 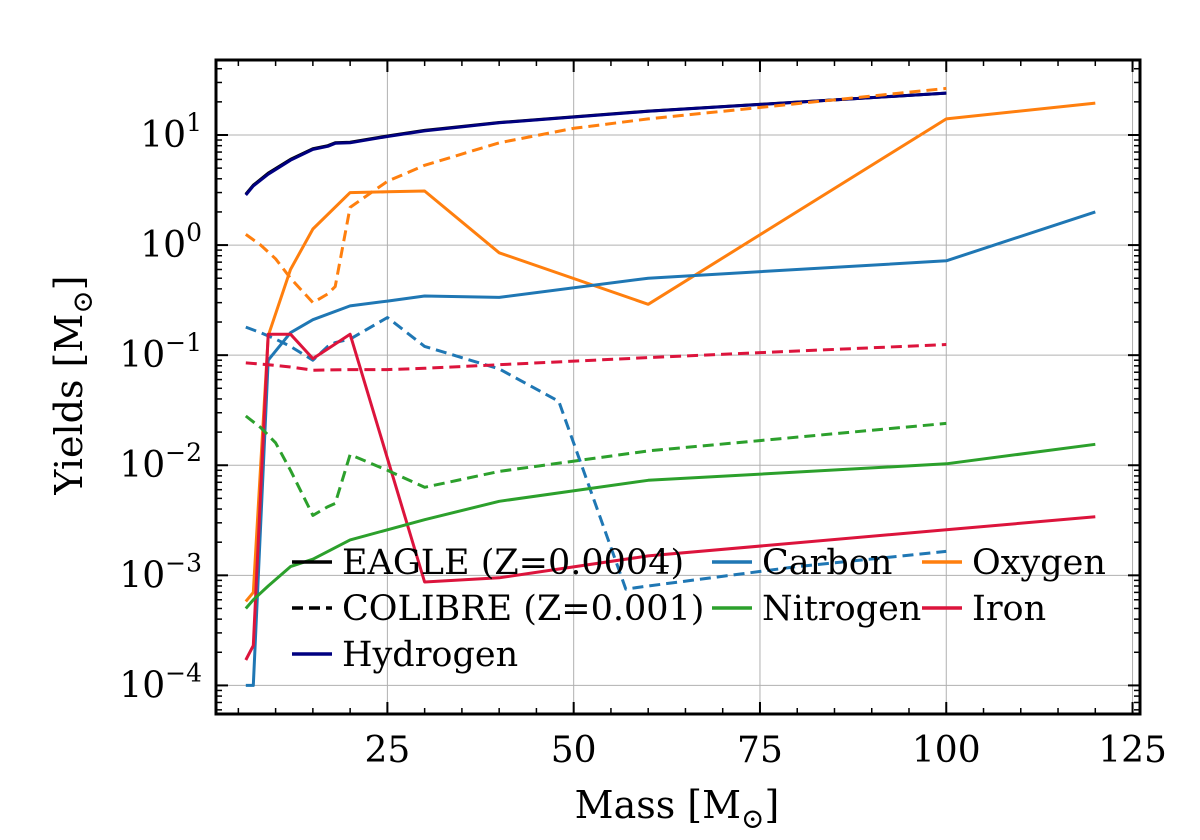 What do you see at coordinates (1039, 563) in the screenshot?
I see `legend-label: Oxygen` at bounding box center [1039, 563].